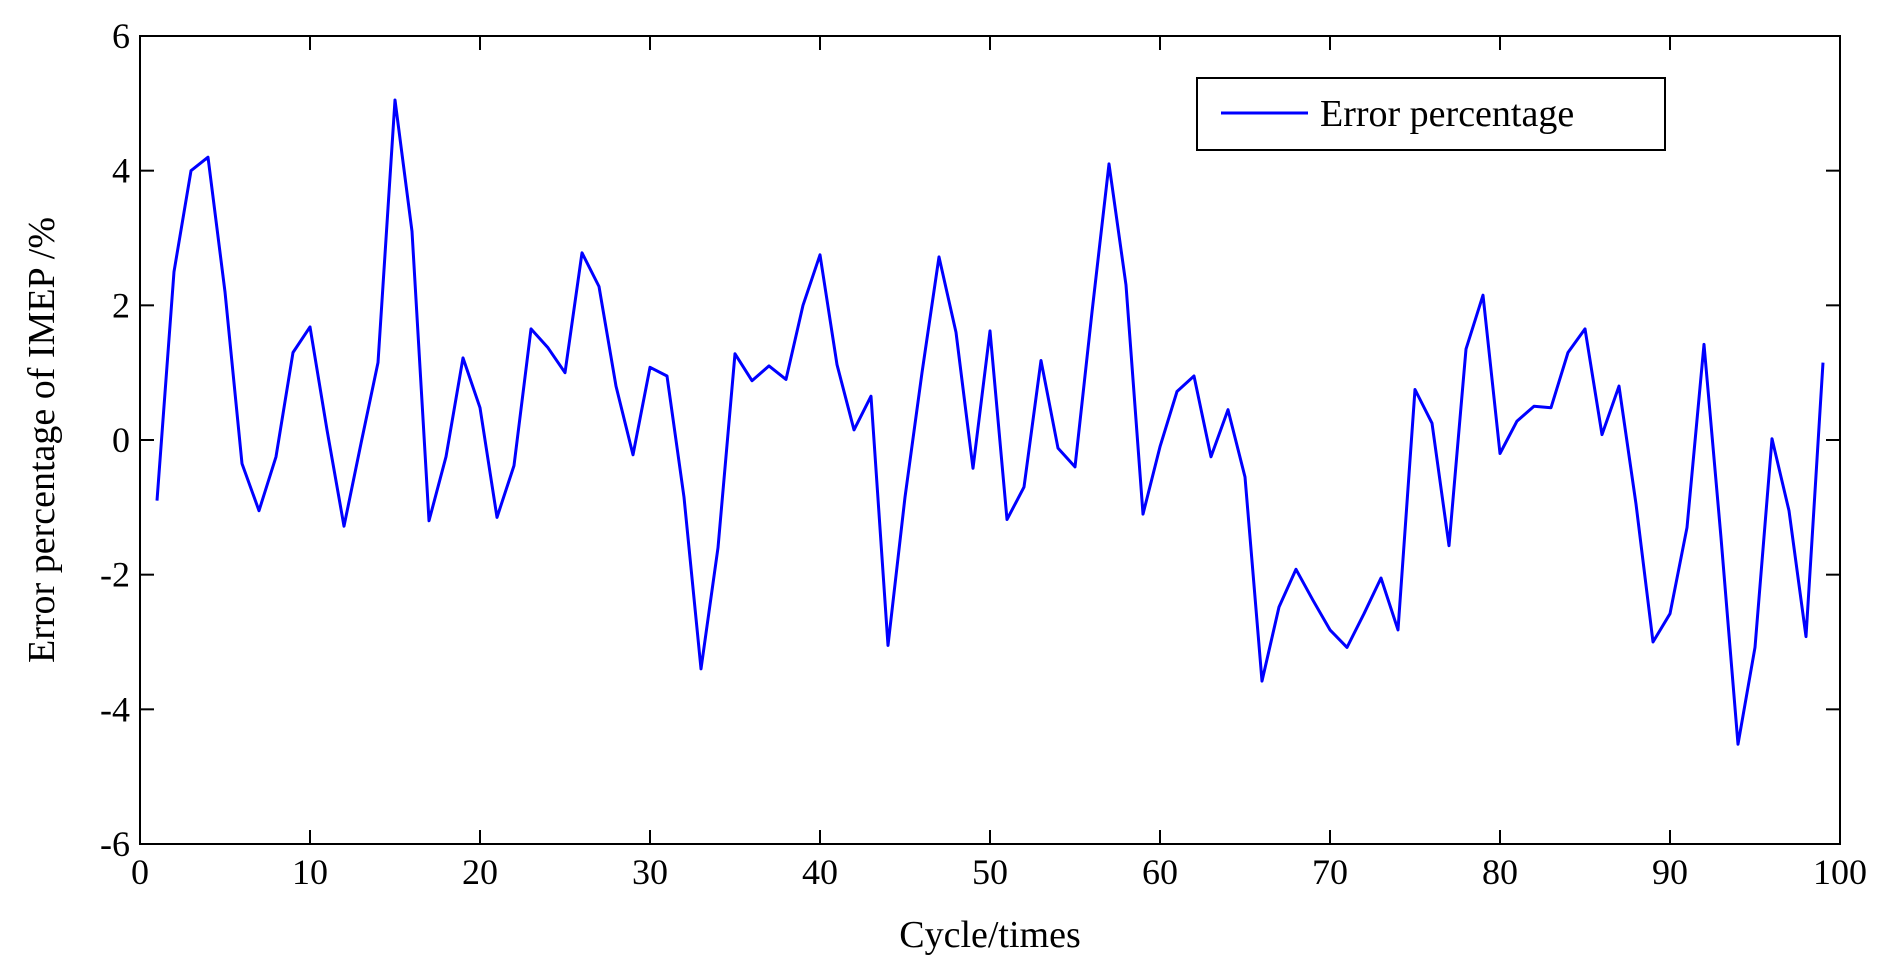 The width and height of the screenshot is (1887, 967). I want to click on legend: Error percentage, so click(1431, 114).